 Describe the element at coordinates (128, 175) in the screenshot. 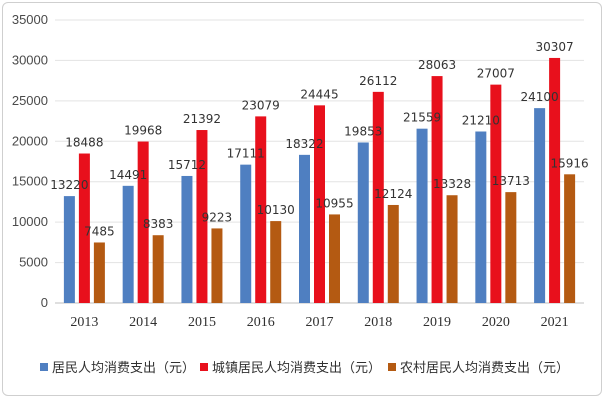

I see `data-label: 14491` at that location.